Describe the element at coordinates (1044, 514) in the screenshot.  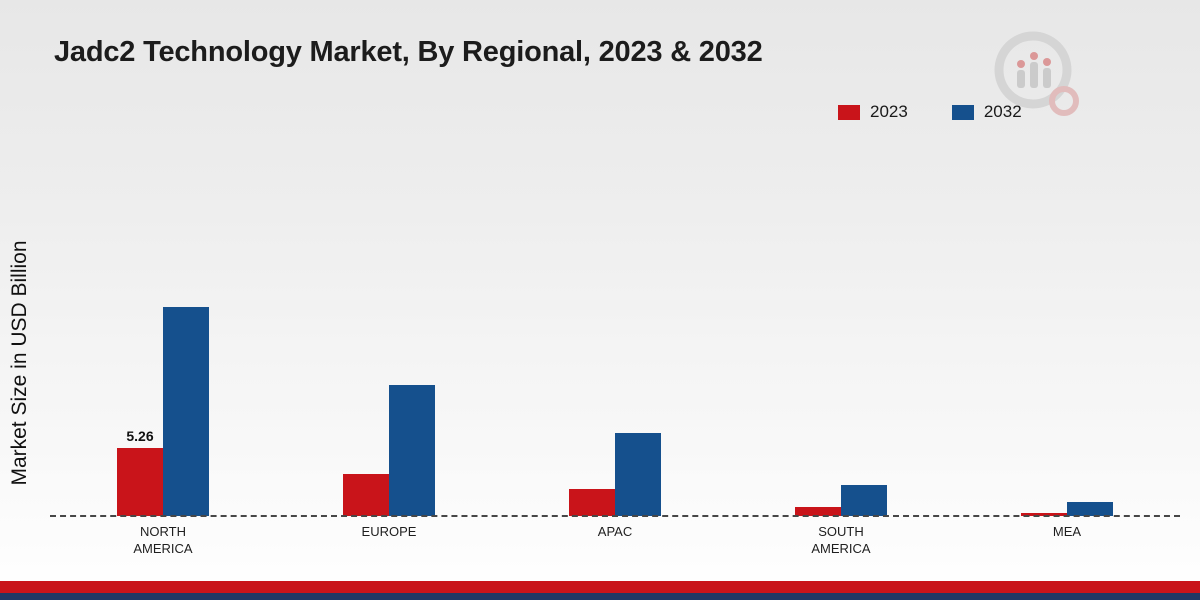
I see `bar-2023-mea` at that location.